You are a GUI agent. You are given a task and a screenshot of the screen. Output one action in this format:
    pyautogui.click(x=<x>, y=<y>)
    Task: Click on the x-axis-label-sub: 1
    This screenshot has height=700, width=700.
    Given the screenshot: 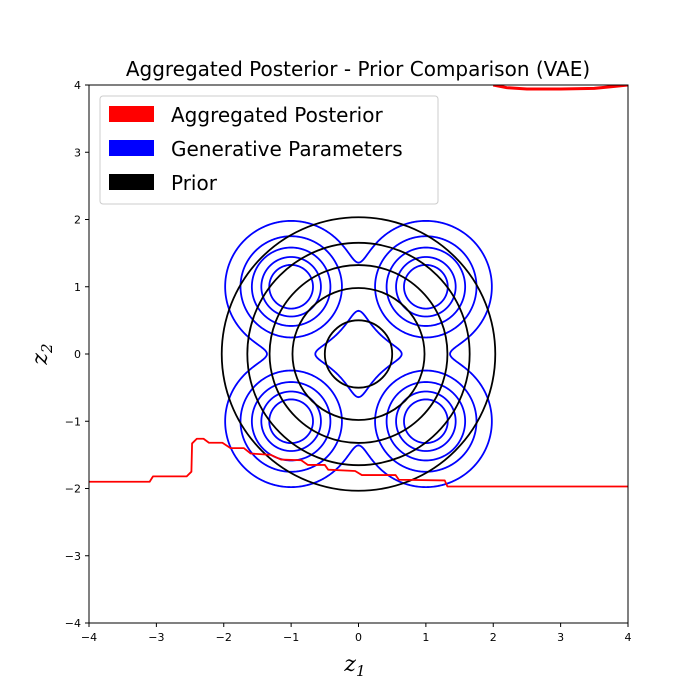 What is the action you would take?
    pyautogui.click(x=361, y=671)
    